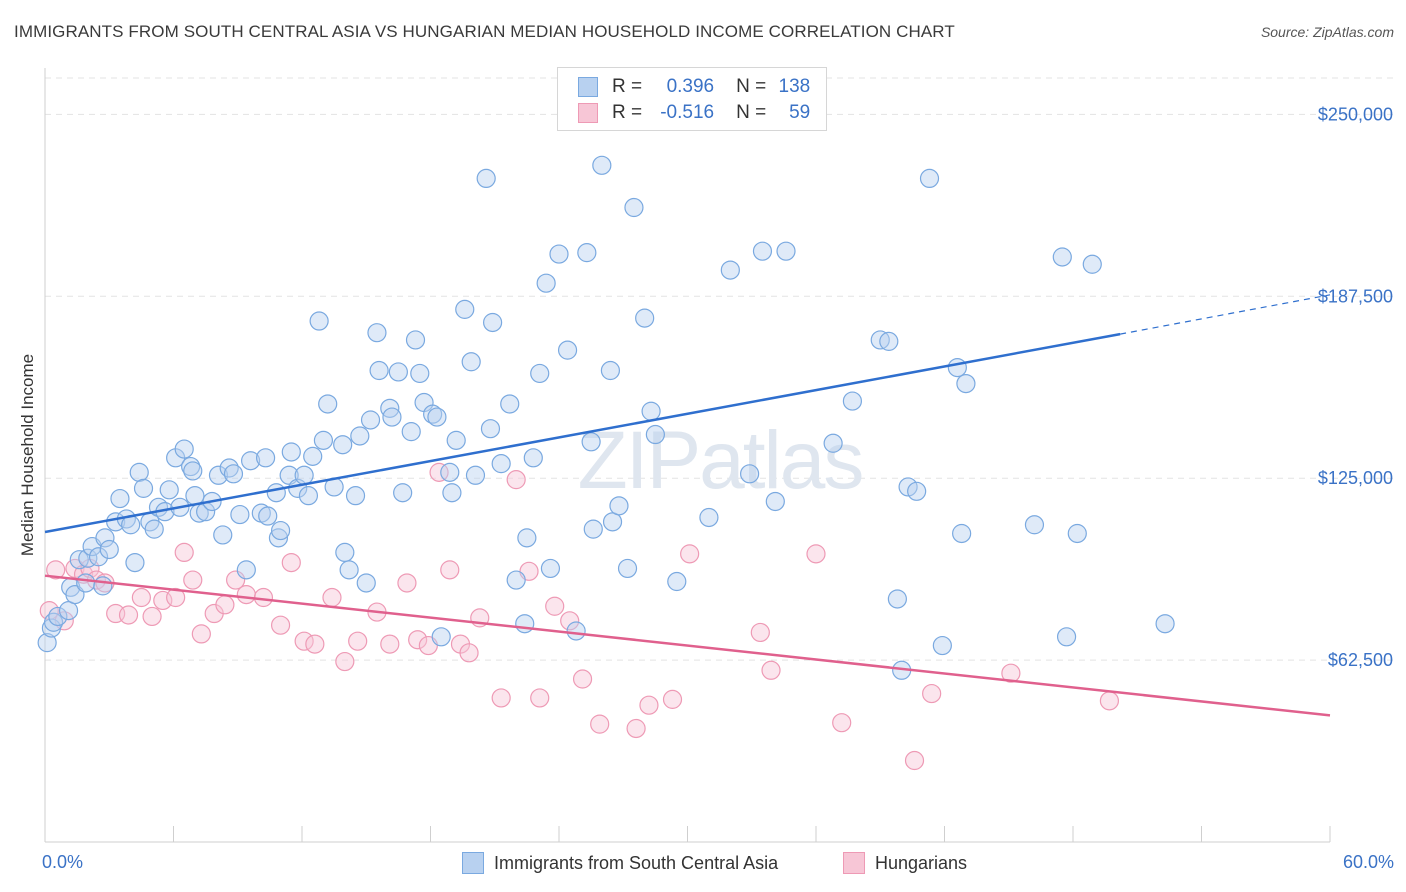 This screenshot has width=1406, height=892. What do you see at coordinates (794, 86) in the screenshot?
I see `n-value: 138` at bounding box center [794, 86].